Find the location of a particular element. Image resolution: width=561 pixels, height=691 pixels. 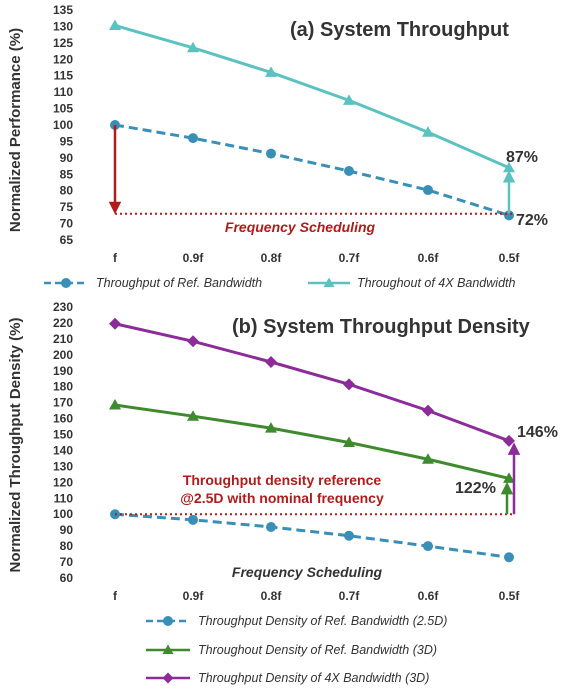

chart-a-frequency-scheduling-label: Frequency Scheduling is located at coordinates (300, 227).